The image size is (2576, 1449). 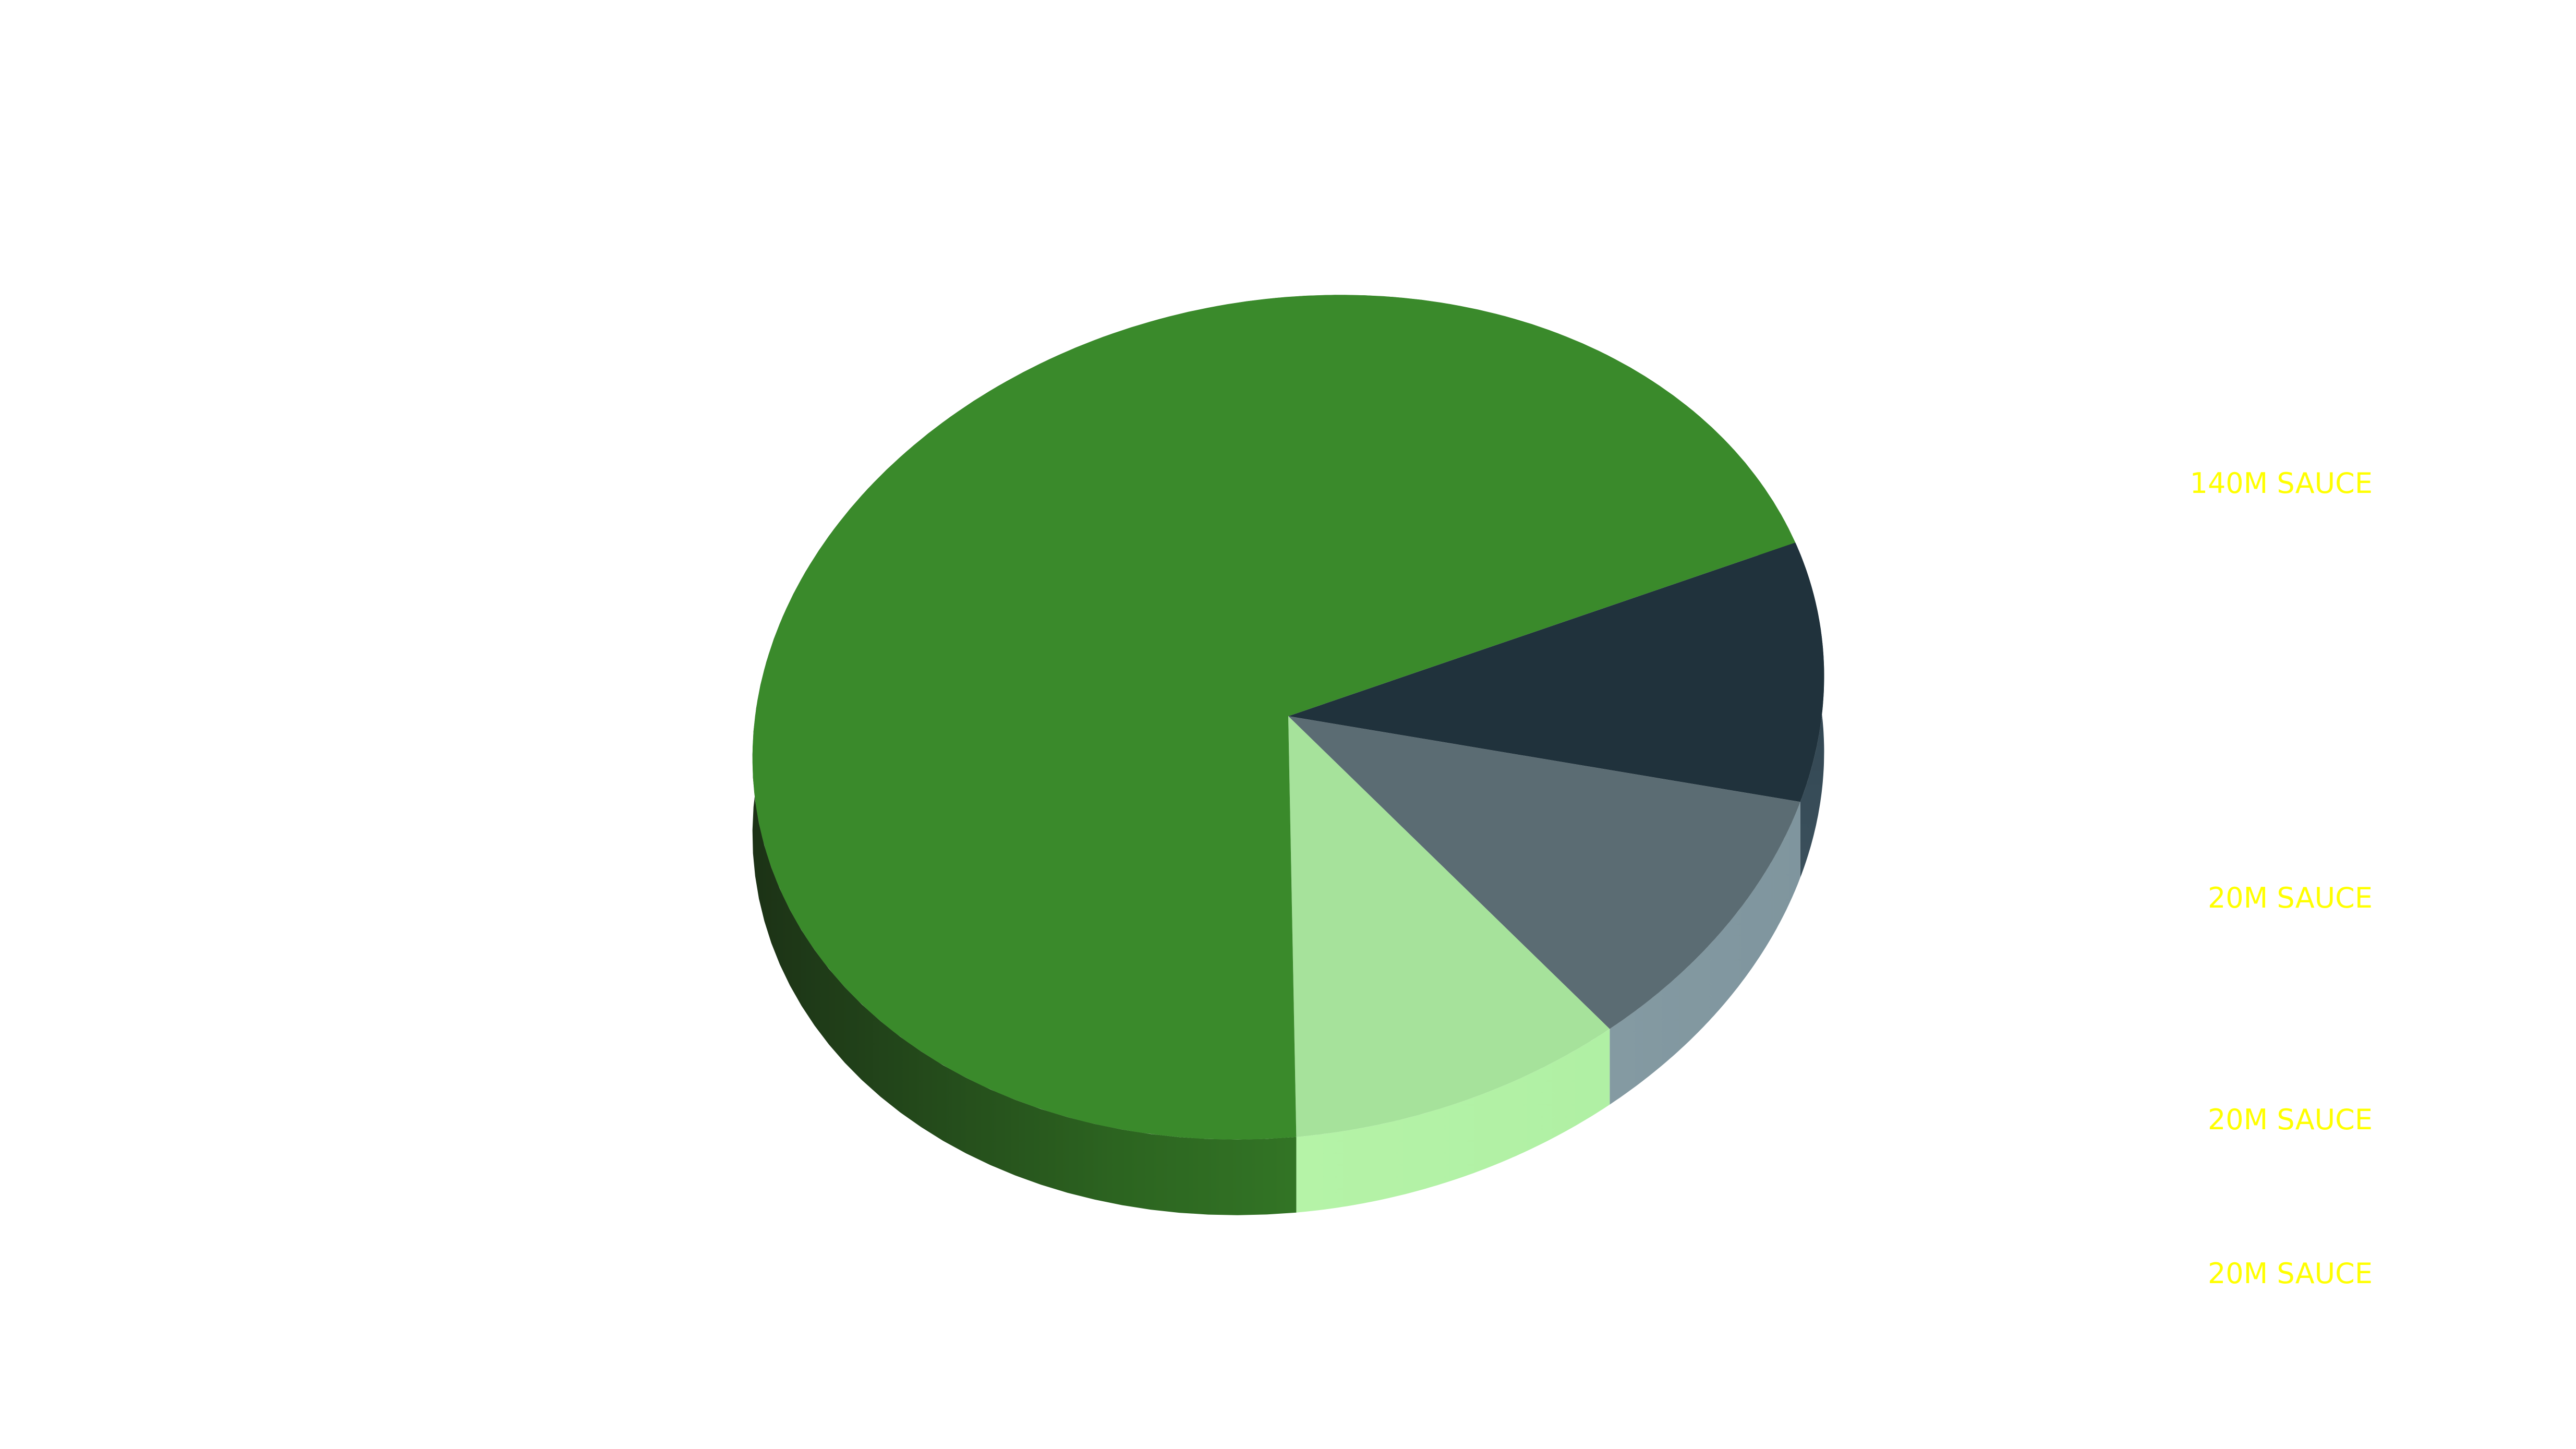 I want to click on slice-label-3: 20M SAUCE, so click(x=2290, y=1273).